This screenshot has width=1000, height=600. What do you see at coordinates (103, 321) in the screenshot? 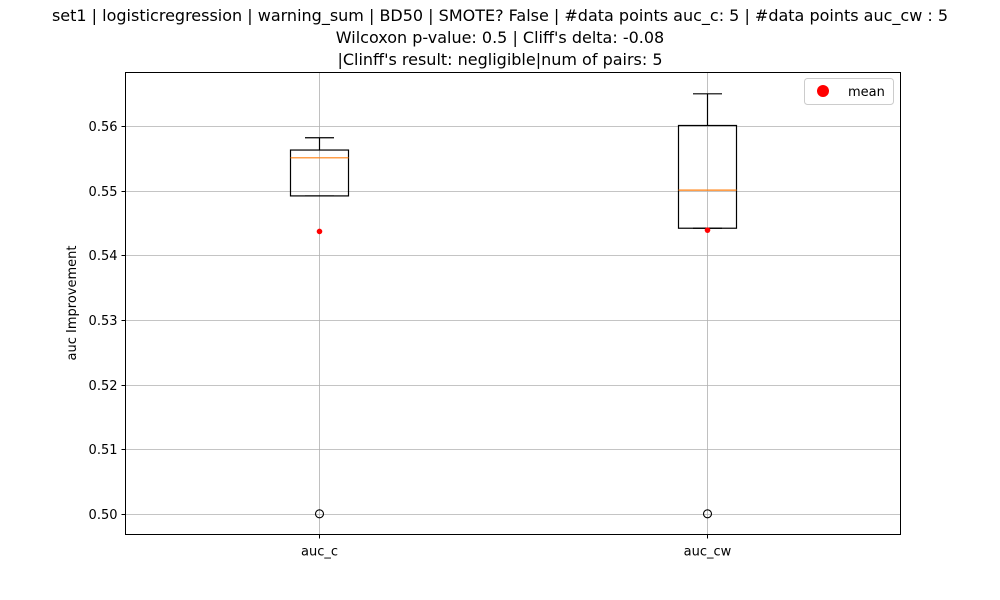
I see `y-tick-label: 0.53` at bounding box center [103, 321].